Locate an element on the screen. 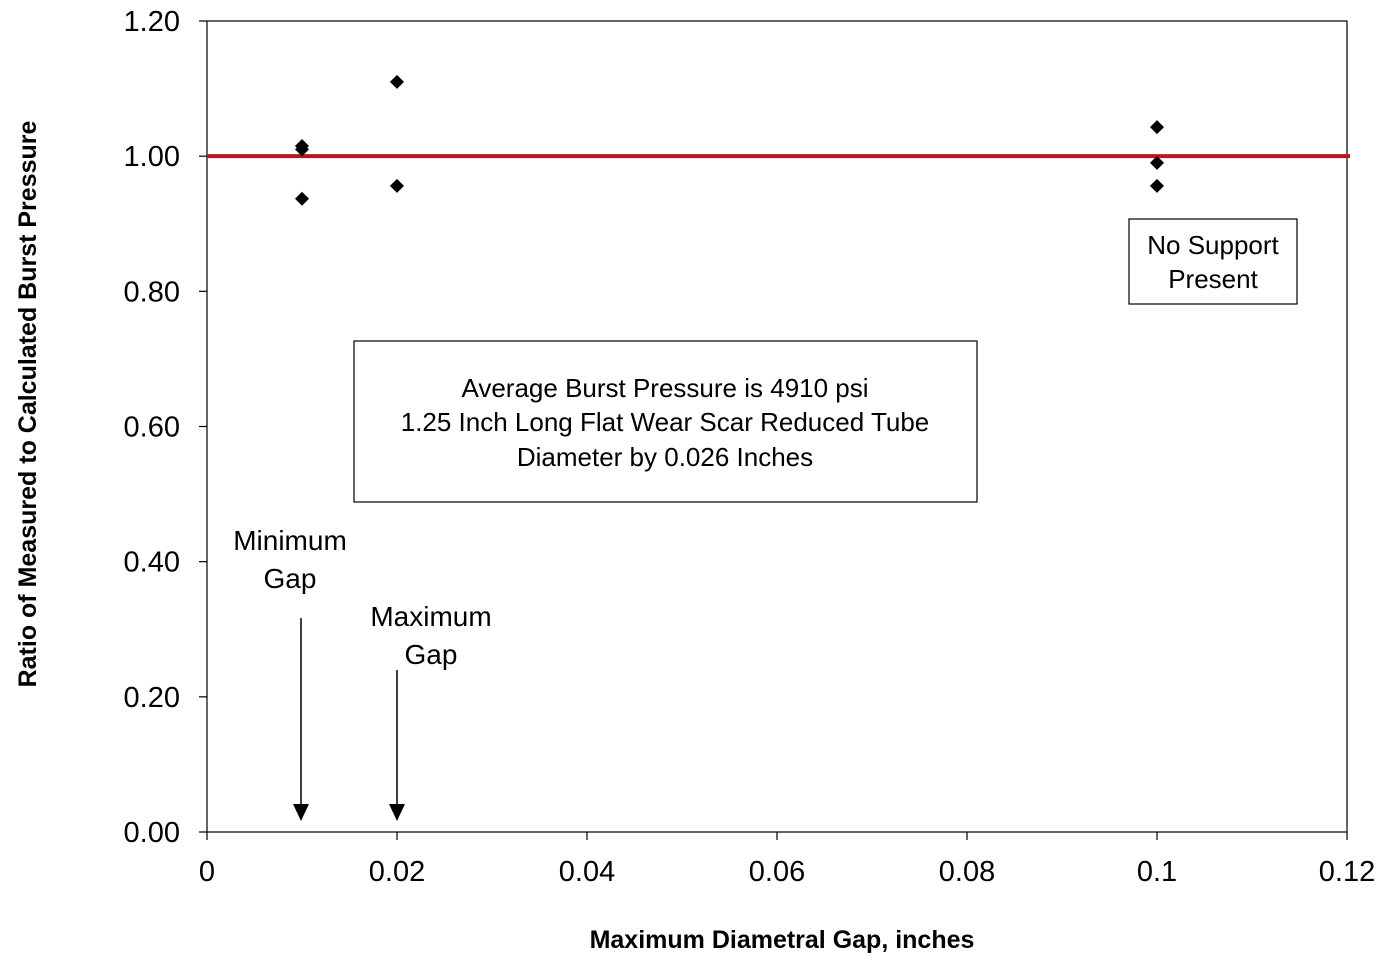  x-axis: 0 0.02 0.04 0.06 0.08 0.1 0.12 is located at coordinates (787, 860).